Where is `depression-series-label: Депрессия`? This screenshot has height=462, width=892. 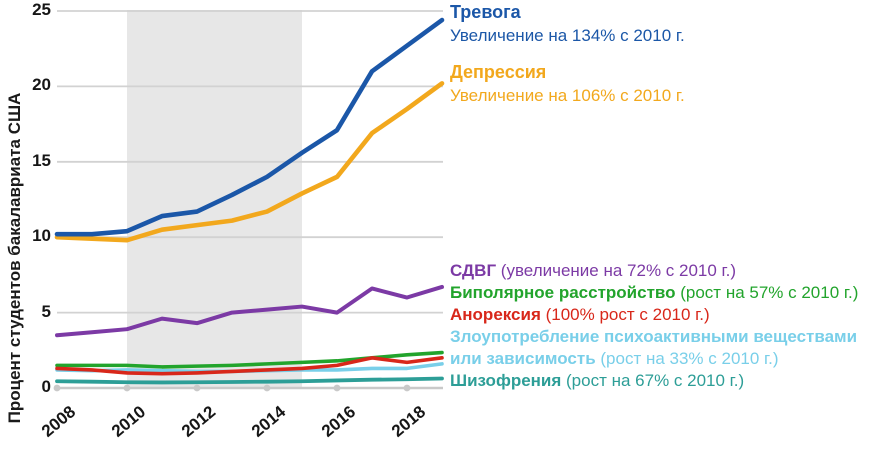
depression-series-label: Депрессия is located at coordinates (498, 72).